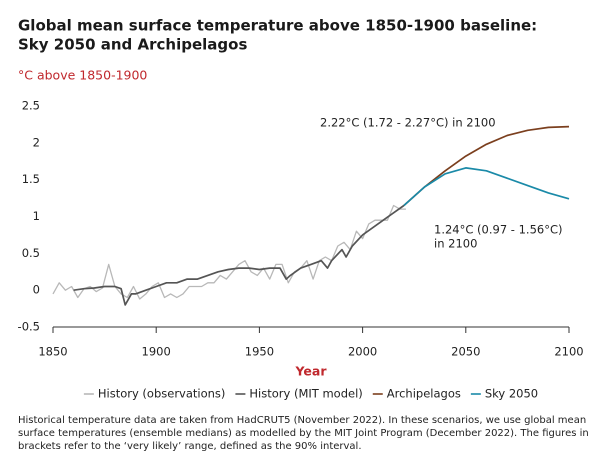 The image size is (610, 467). I want to click on y-axis-label: °C above 1850-1900, so click(82, 75).